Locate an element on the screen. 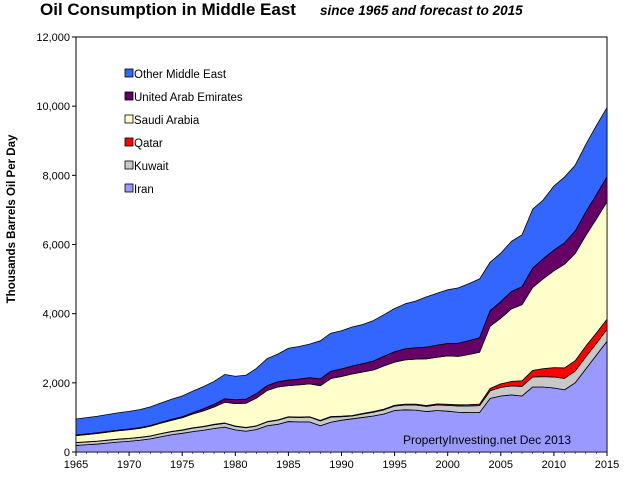 The width and height of the screenshot is (627, 479). legend-item-kuwait: Kuwait is located at coordinates (146, 166).